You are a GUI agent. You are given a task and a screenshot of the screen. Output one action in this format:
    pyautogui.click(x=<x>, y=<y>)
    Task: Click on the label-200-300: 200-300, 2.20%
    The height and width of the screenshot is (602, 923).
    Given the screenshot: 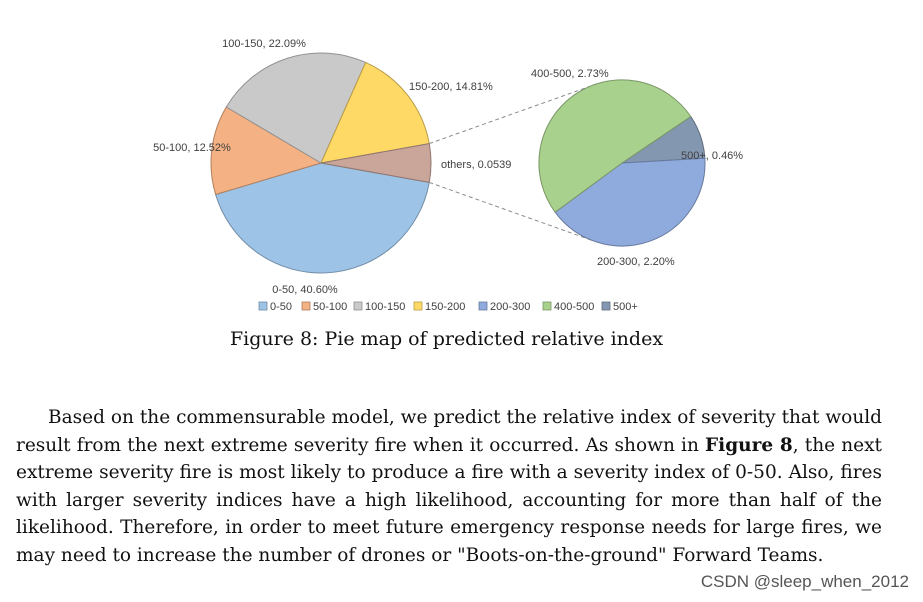 What is the action you would take?
    pyautogui.click(x=636, y=262)
    